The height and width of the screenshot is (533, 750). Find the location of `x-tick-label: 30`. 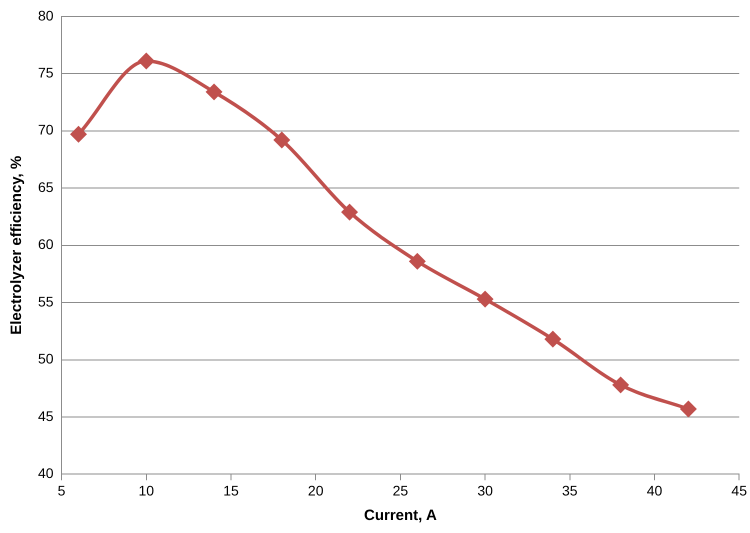

x-tick-label: 30 is located at coordinates (485, 490).